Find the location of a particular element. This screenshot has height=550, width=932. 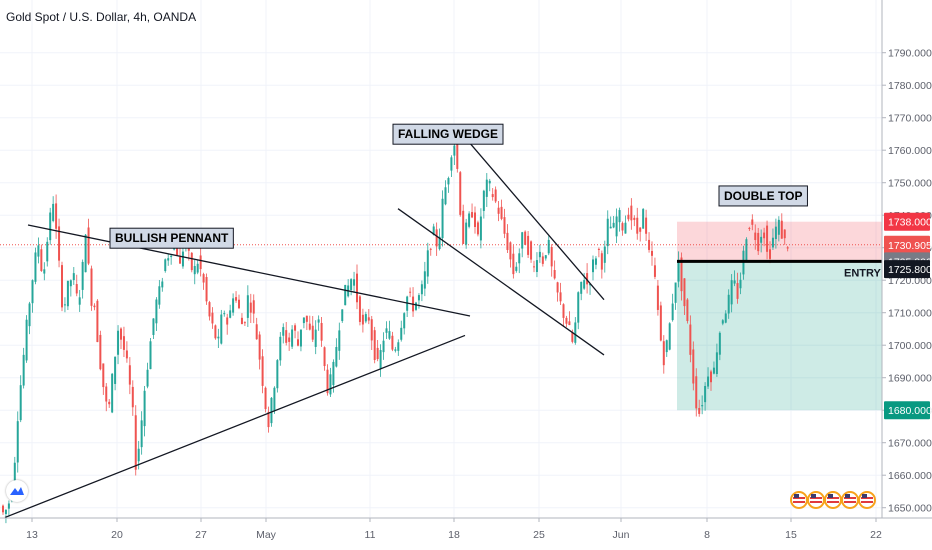

price-tick-label: 1700.000 is located at coordinates (910, 346).